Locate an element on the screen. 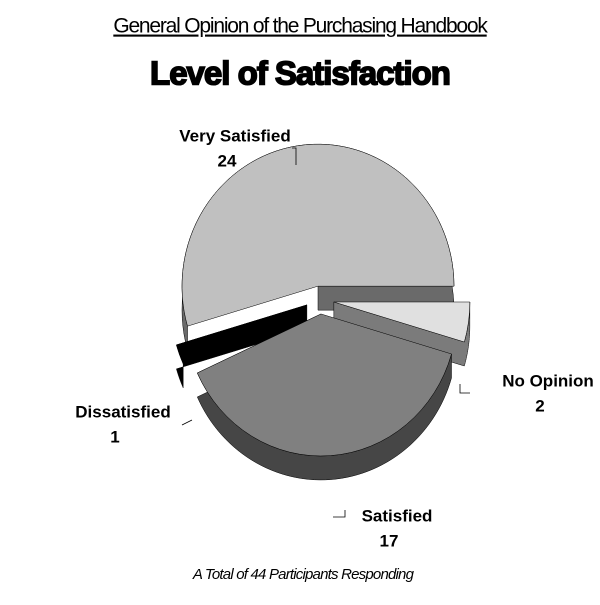 This screenshot has height=605, width=600. slice-label: No Opinion is located at coordinates (548, 380).